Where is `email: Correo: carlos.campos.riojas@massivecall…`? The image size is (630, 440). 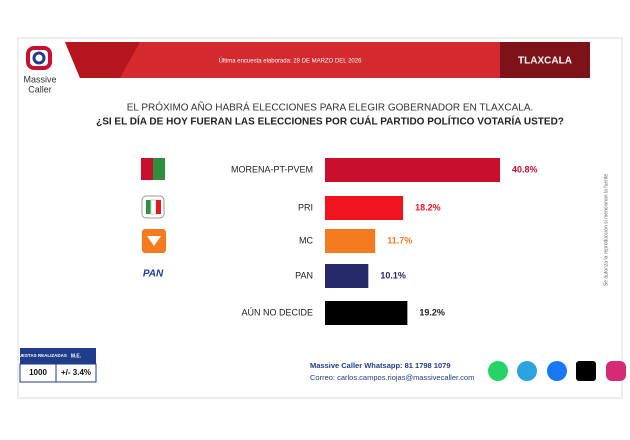
email: Correo: carlos.campos.riojas@massivecall… is located at coordinates (392, 377).